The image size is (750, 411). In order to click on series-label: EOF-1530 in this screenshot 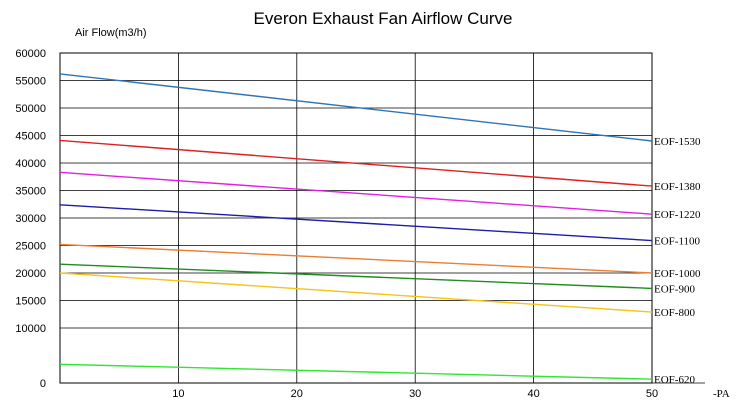, I will do `click(677, 142)`.